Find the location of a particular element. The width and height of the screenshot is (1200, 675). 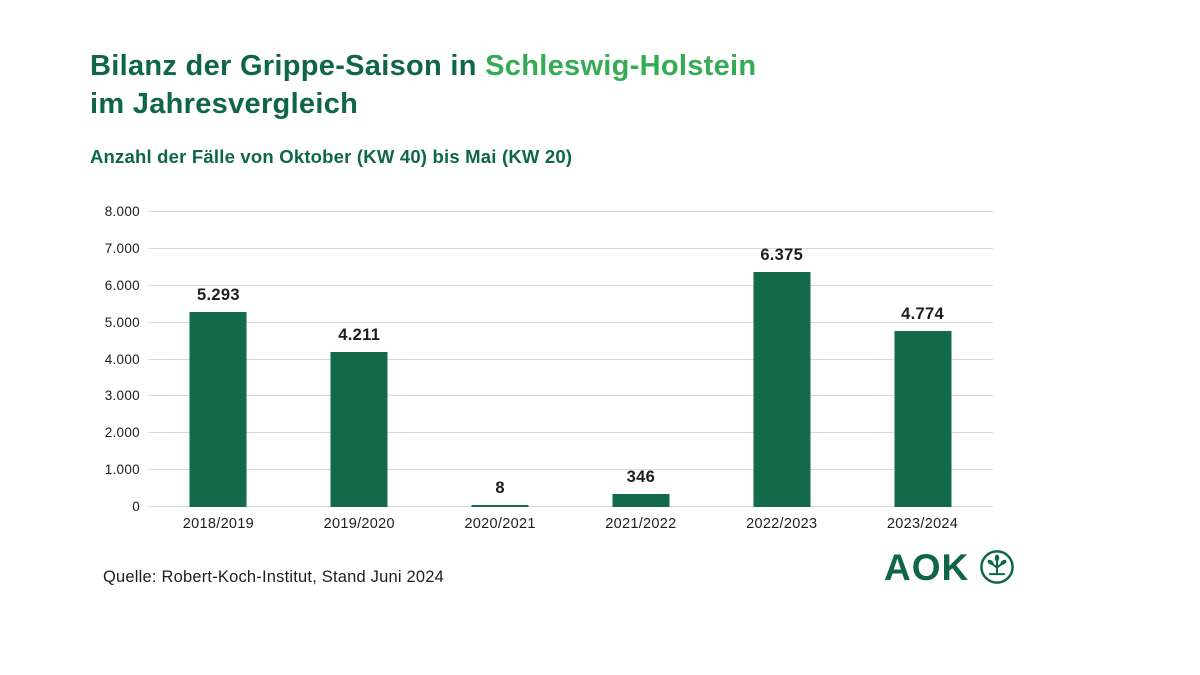

x-axis-category-label: 2023/2024 is located at coordinates (922, 524).